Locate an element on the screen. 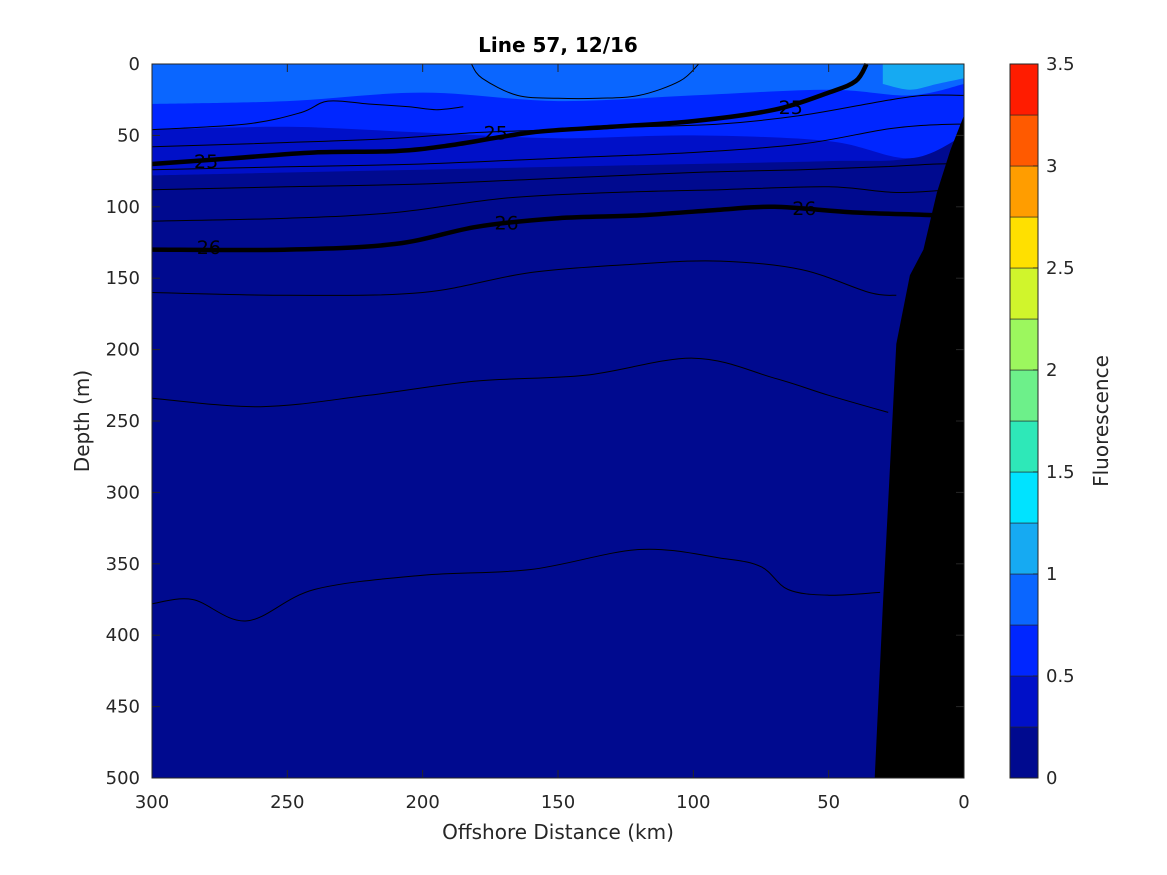  x-tick-label: 300 is located at coordinates (152, 802).